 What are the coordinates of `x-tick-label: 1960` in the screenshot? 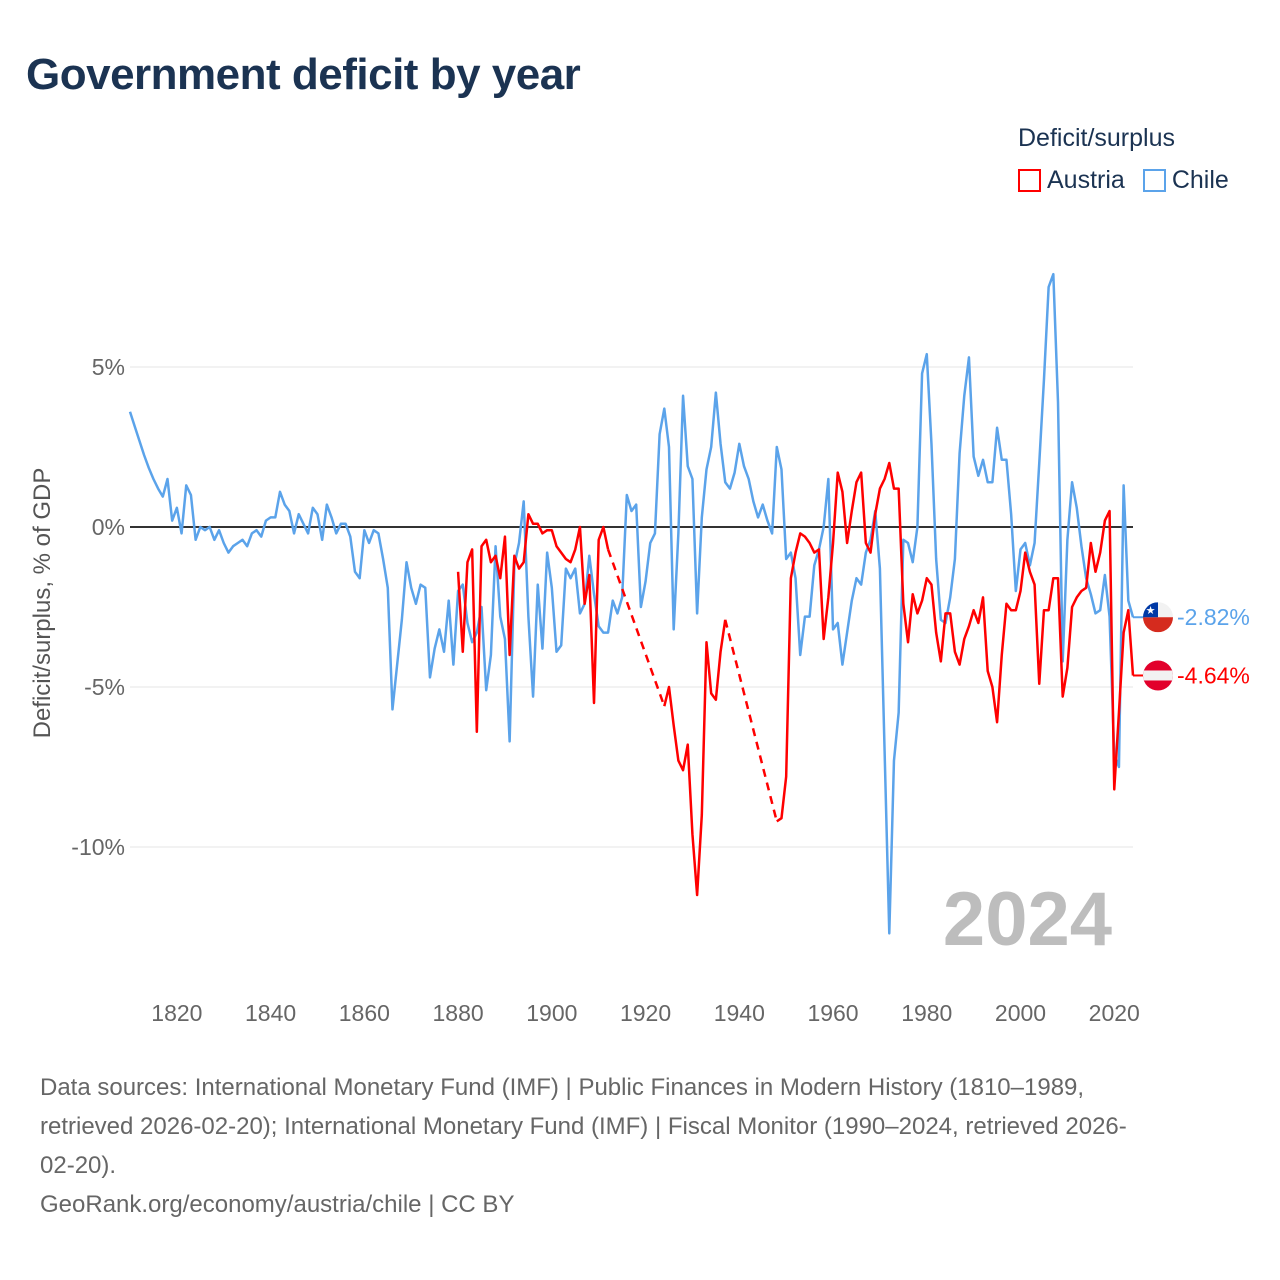 It's located at (832, 1013).